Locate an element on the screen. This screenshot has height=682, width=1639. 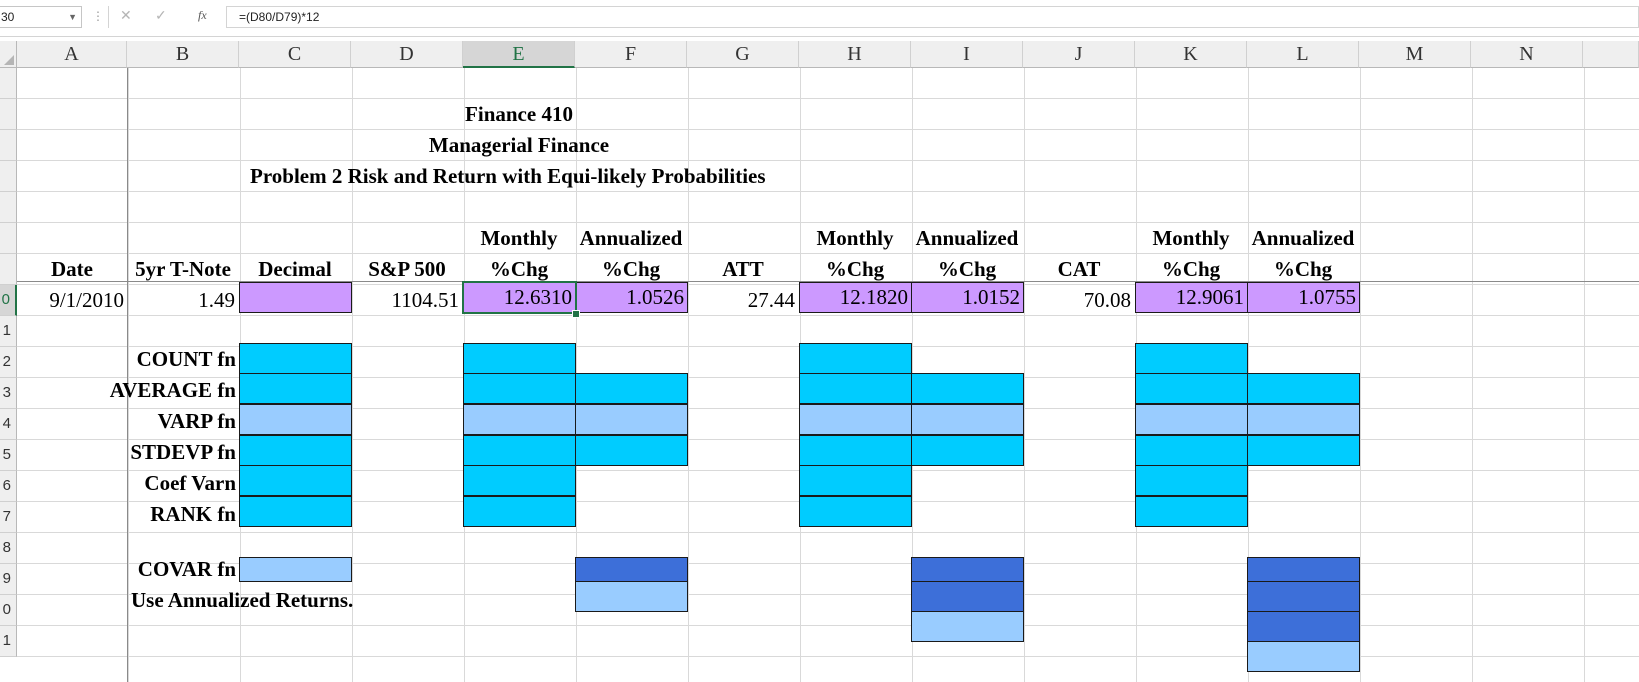
enter-icon: ✓ is located at coordinates (161, 15).